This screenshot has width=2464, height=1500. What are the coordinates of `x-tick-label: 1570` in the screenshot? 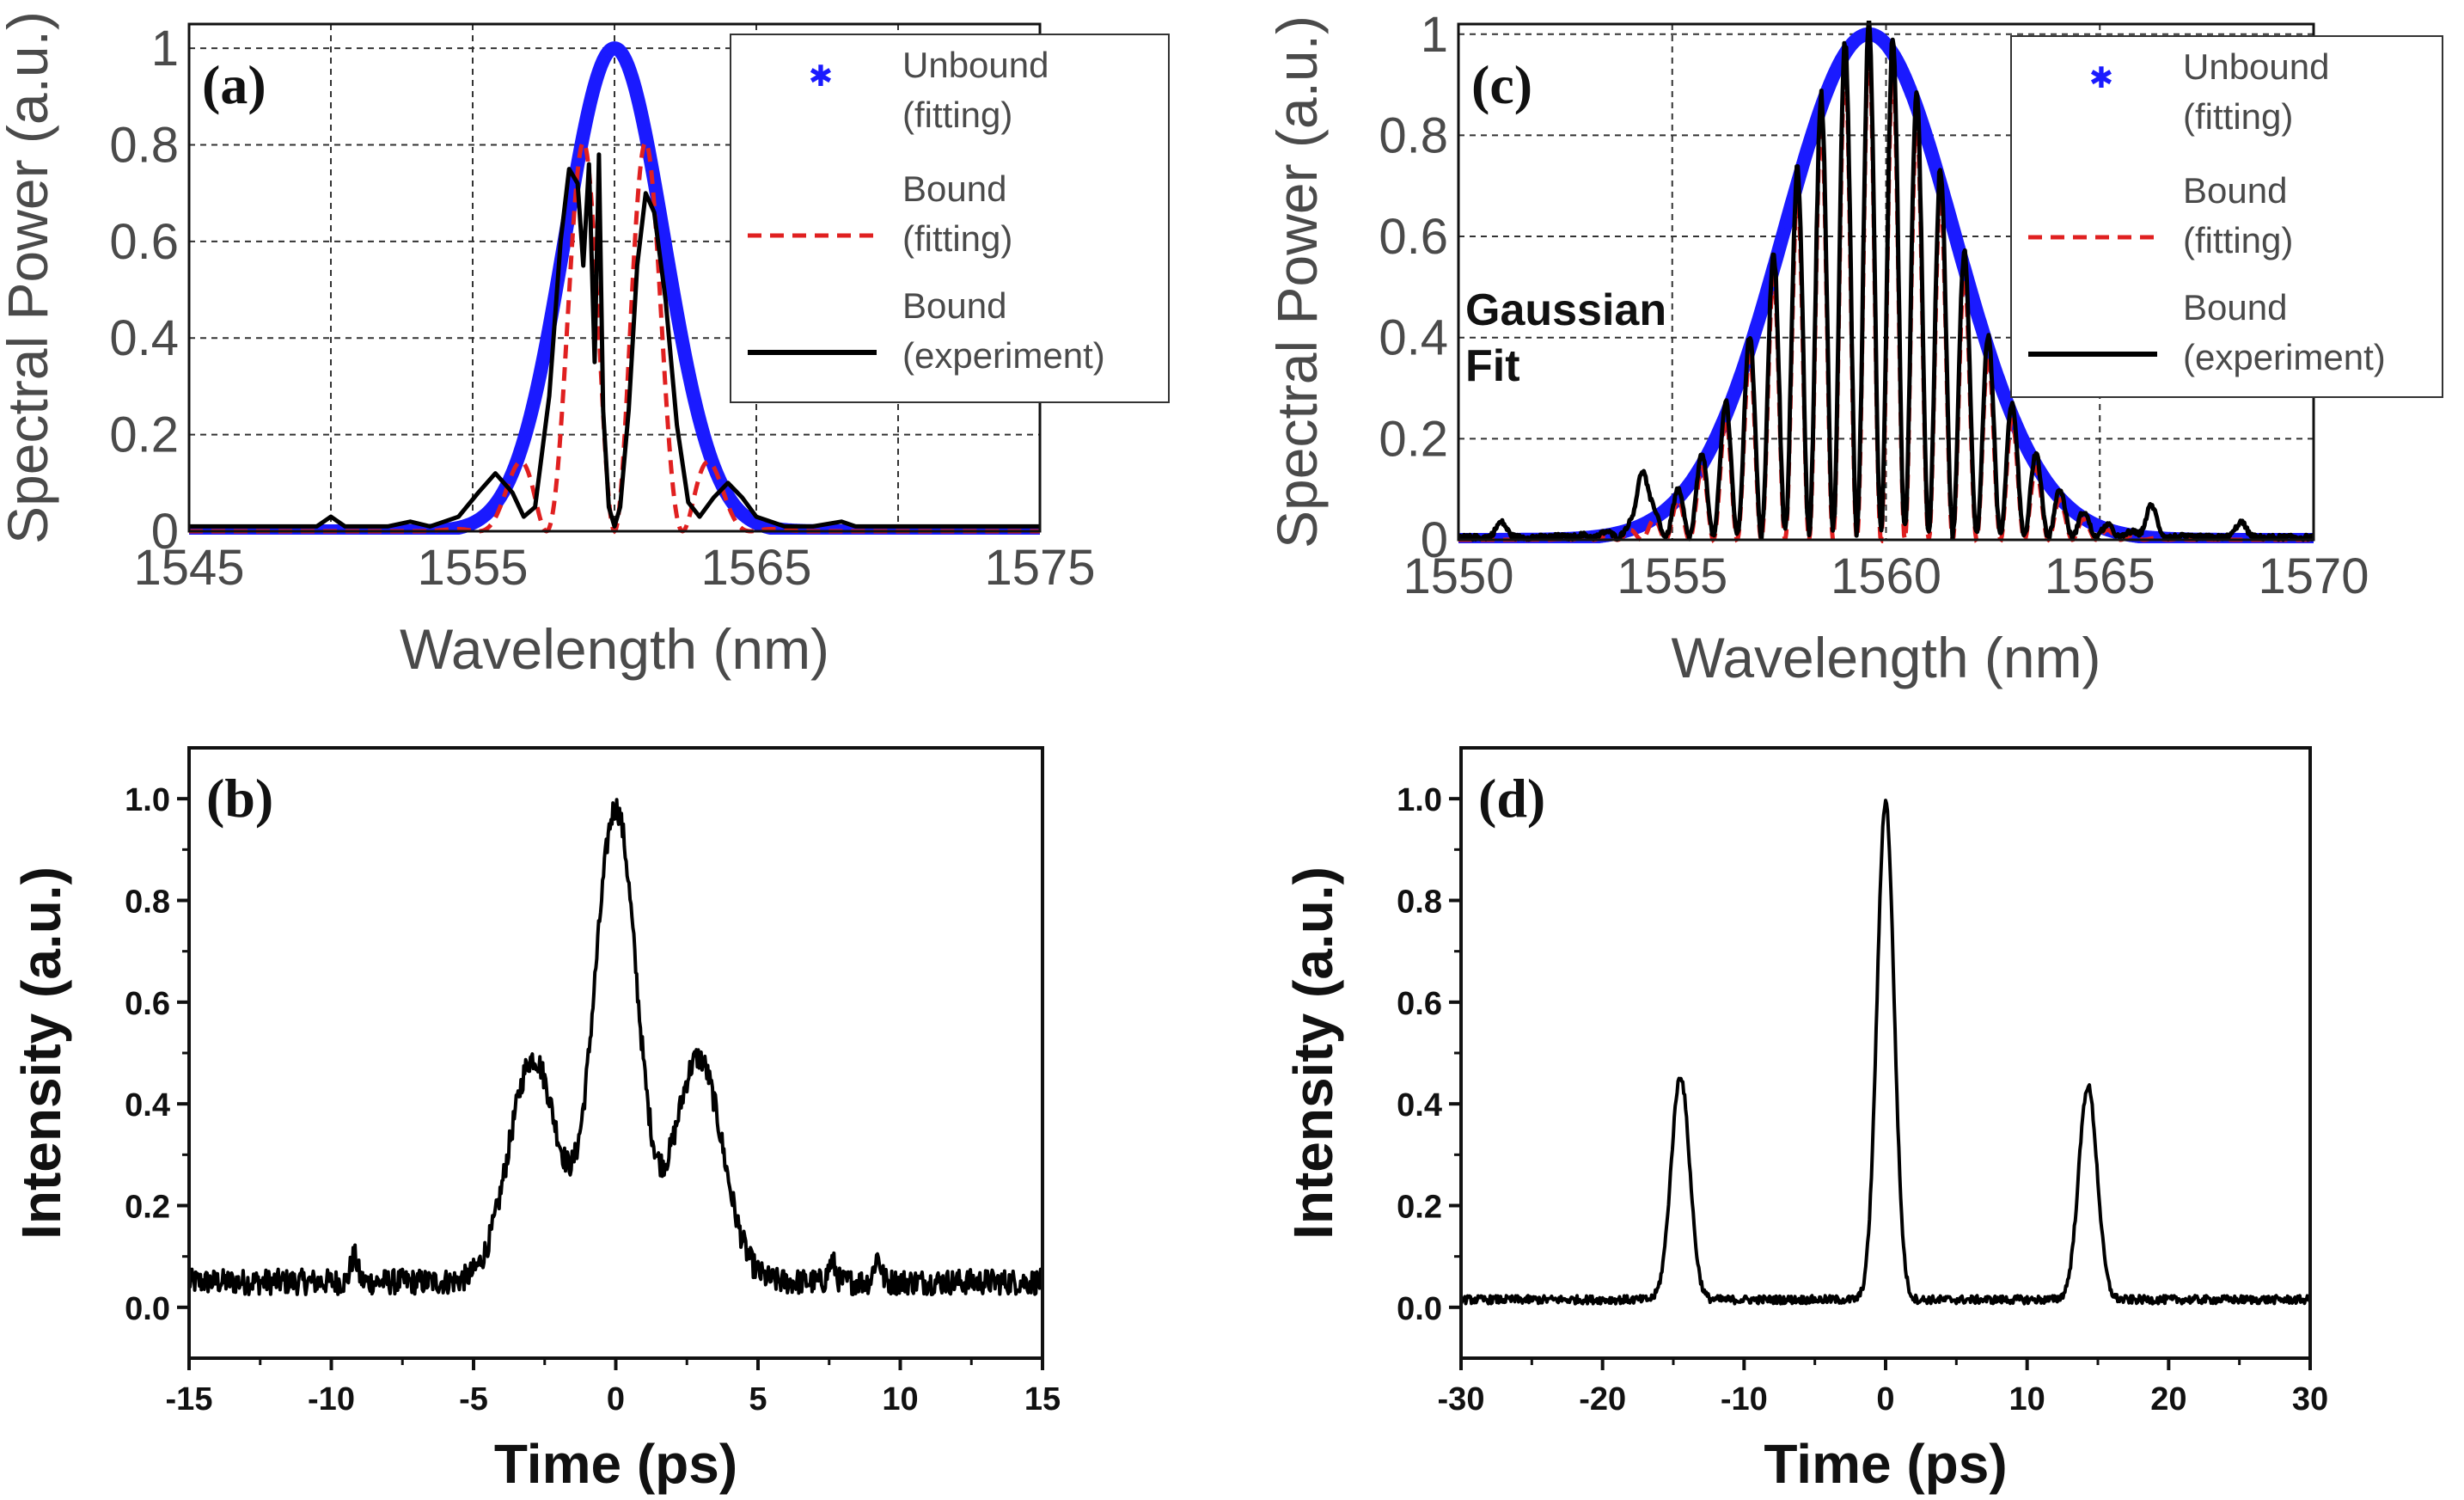 It's located at (2313, 576).